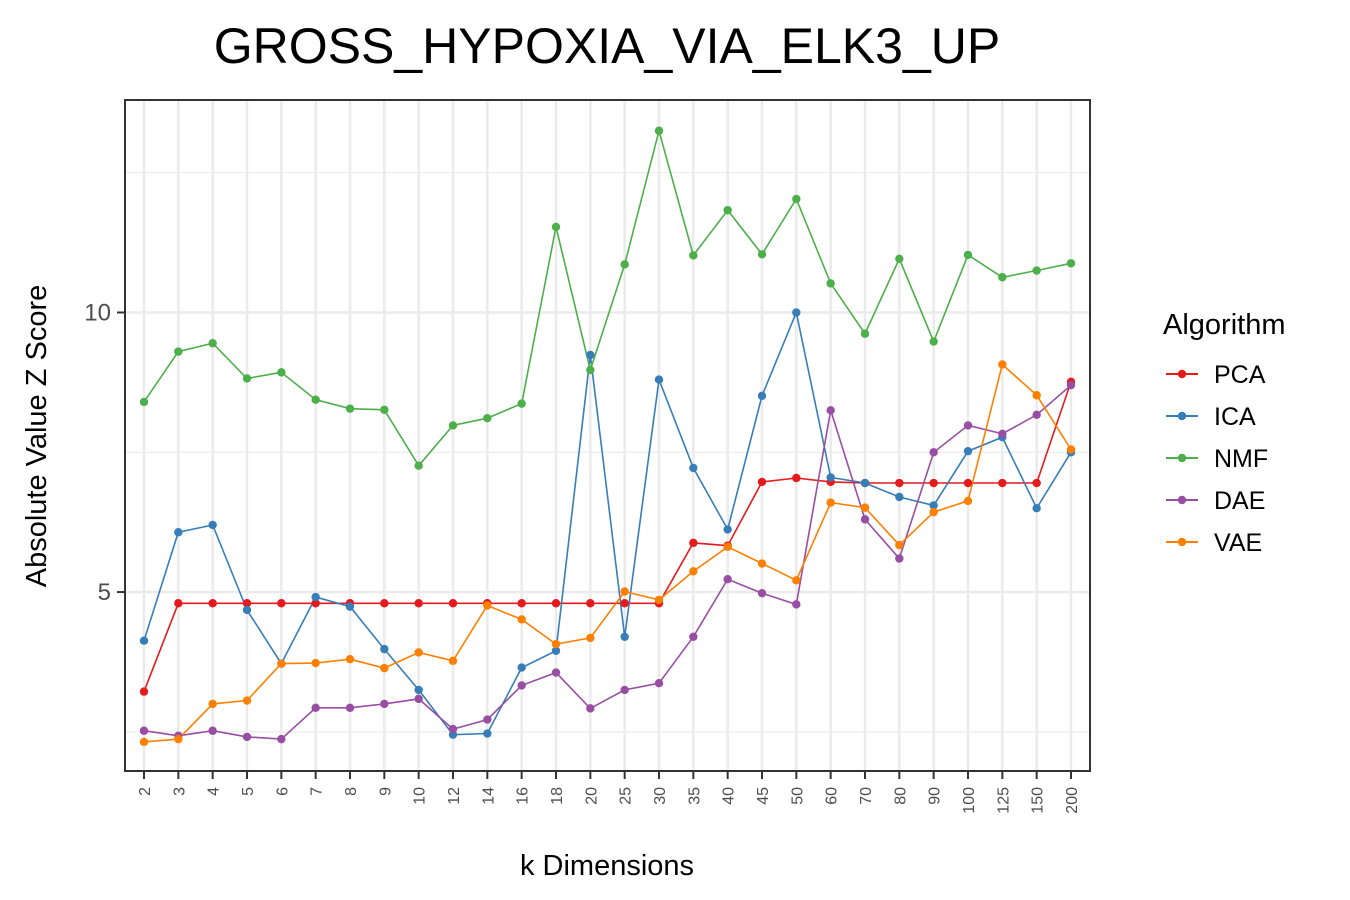 The width and height of the screenshot is (1350, 900). I want to click on x-tick-label: 80, so click(900, 796).